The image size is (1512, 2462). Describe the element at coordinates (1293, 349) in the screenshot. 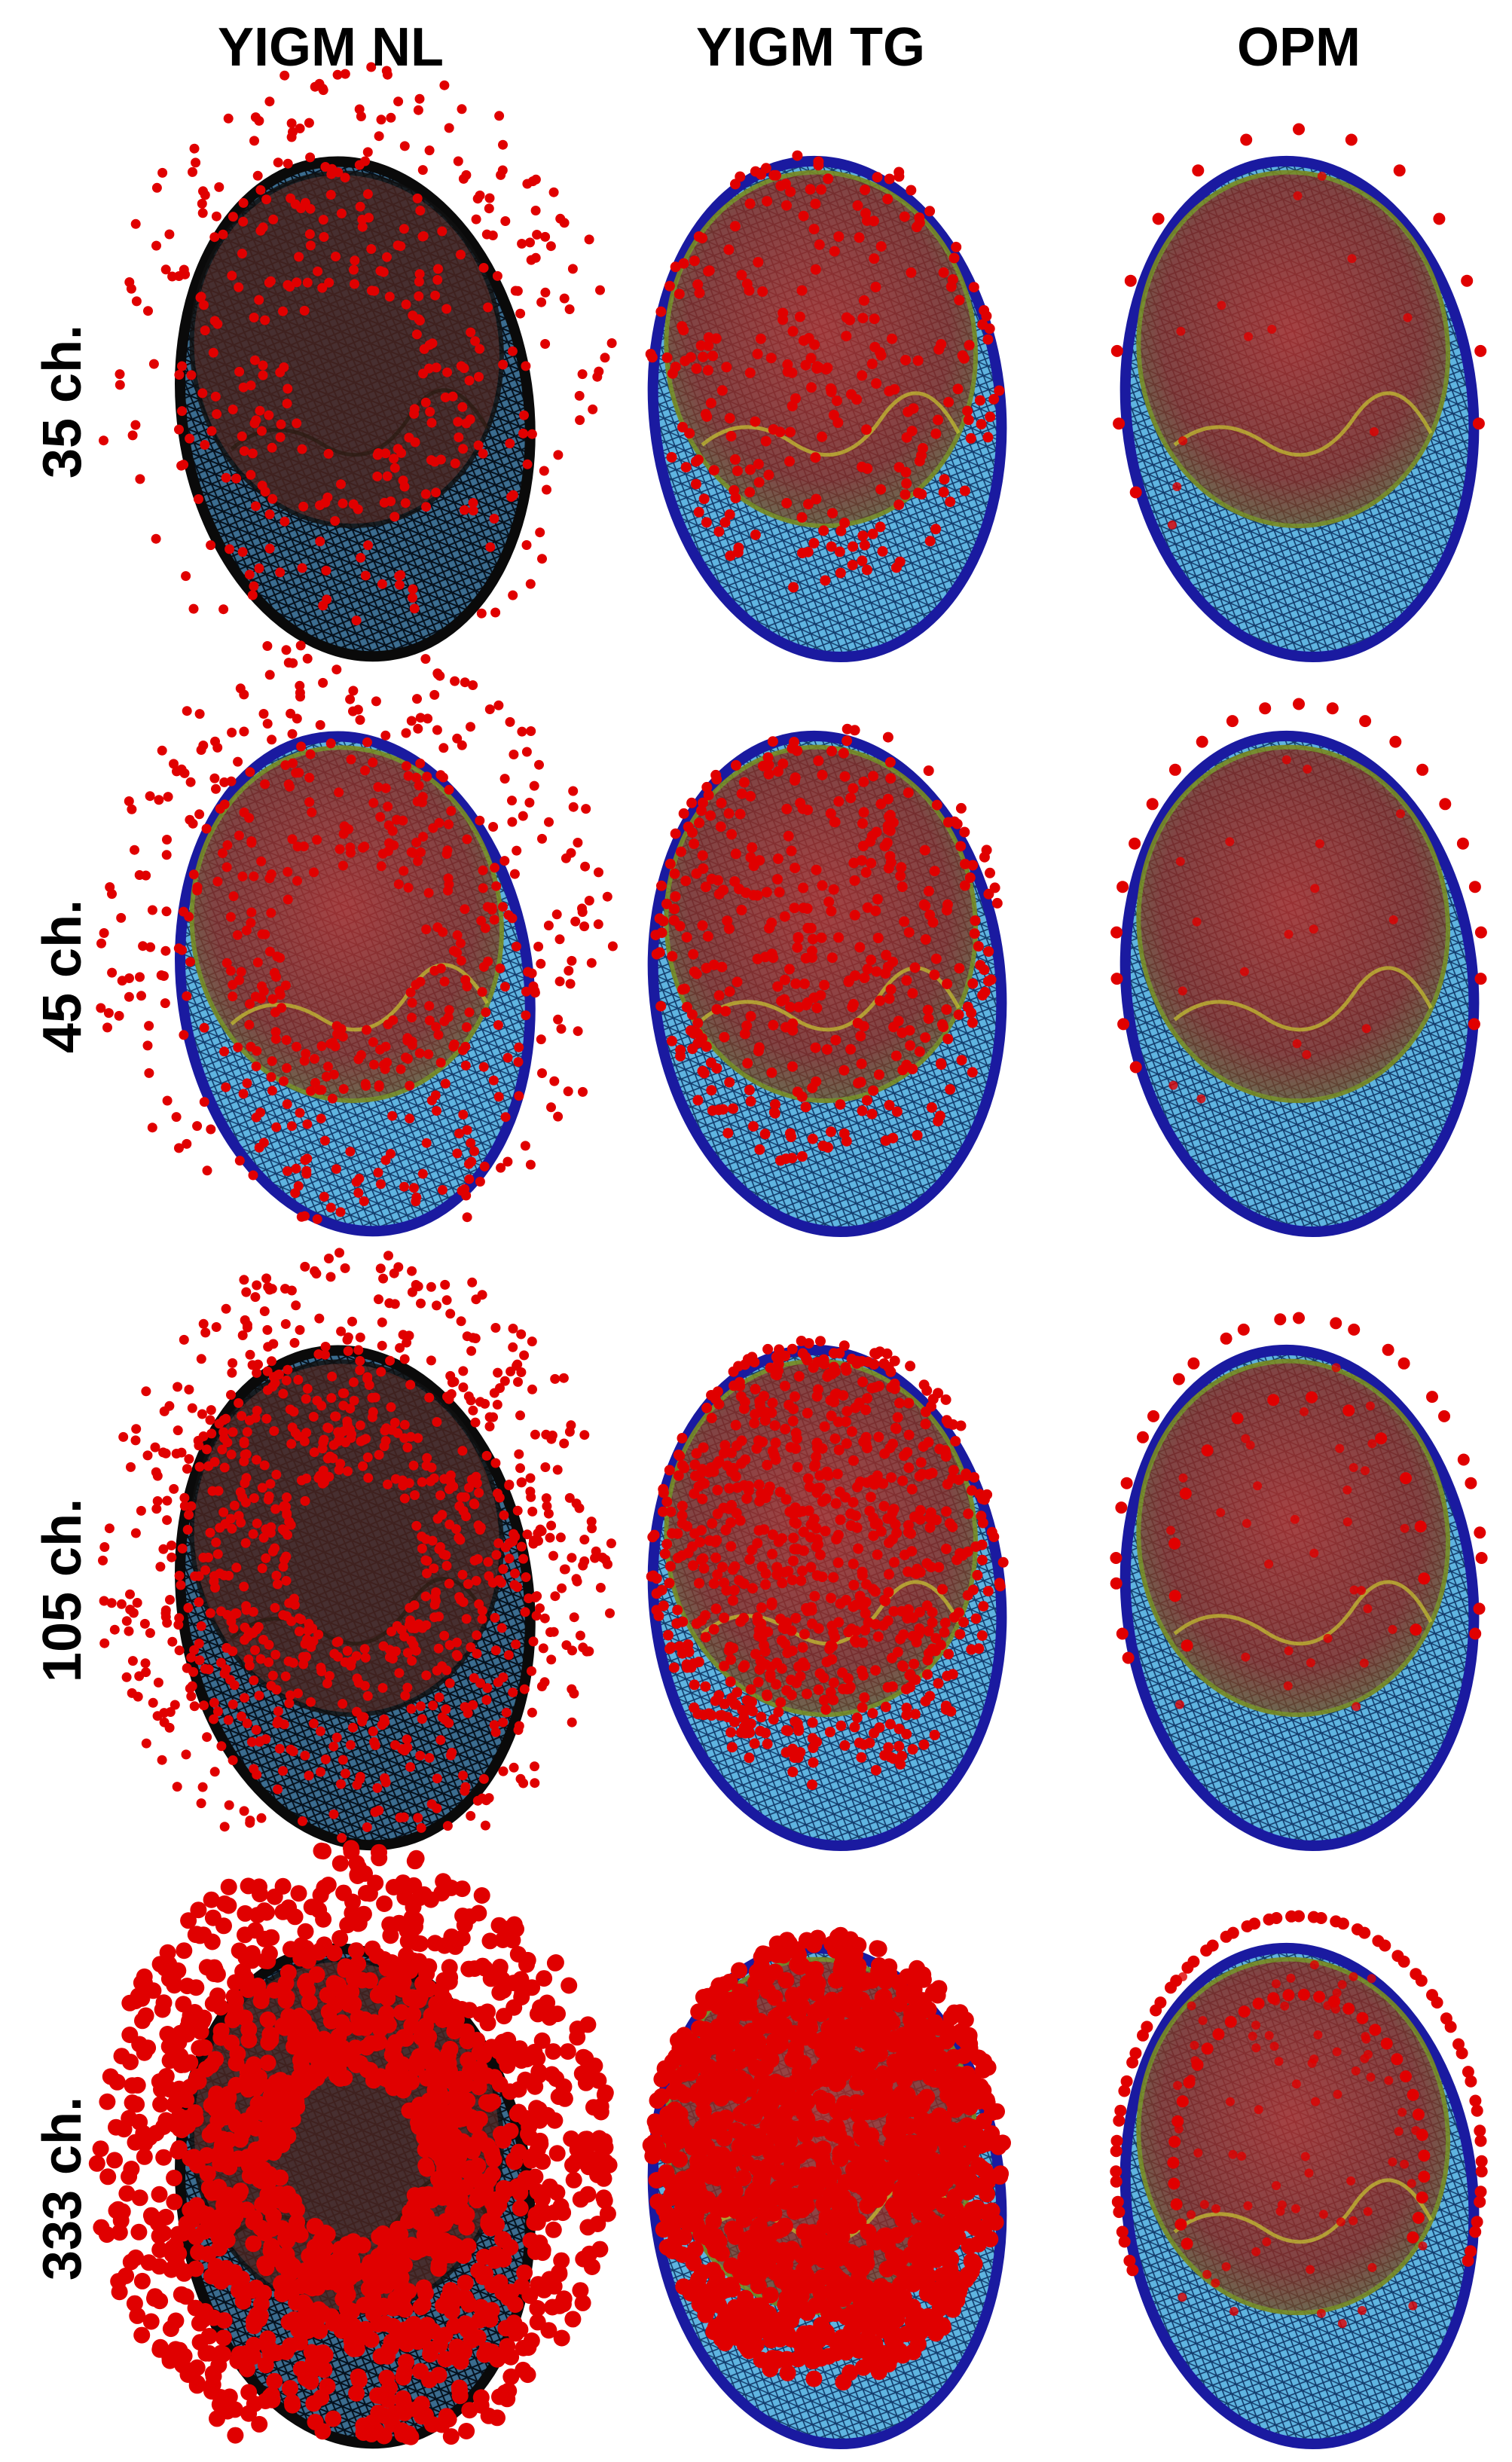

I see `brain` at that location.